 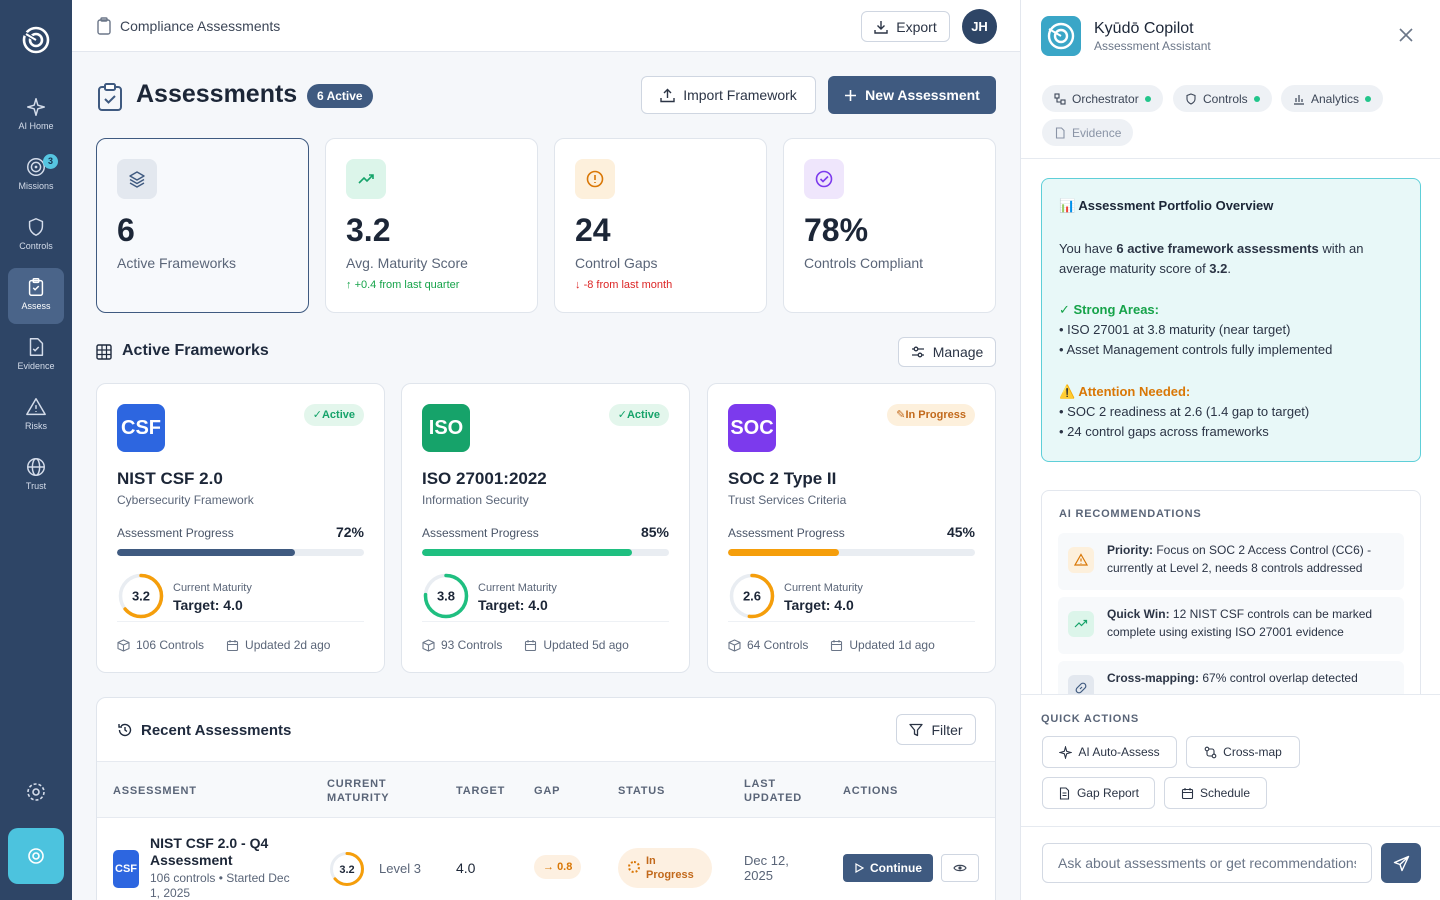 I want to click on close-icon, so click(x=1406, y=35).